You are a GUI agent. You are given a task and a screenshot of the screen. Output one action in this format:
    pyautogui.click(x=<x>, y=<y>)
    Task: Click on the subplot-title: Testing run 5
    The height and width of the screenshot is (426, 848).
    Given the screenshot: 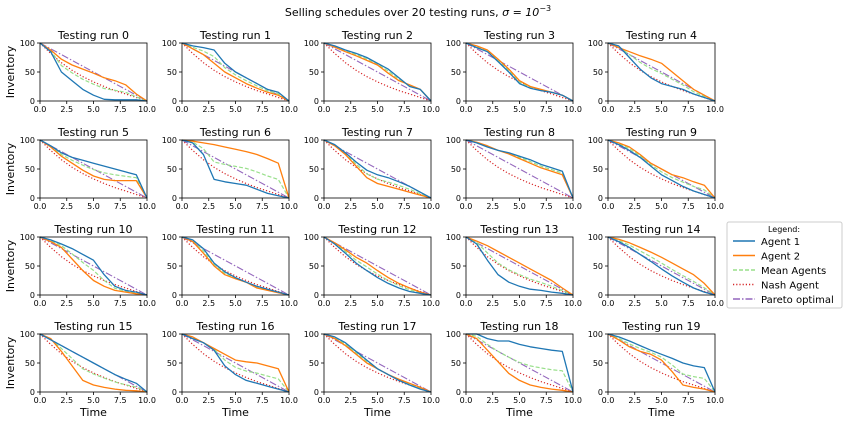 What is the action you would take?
    pyautogui.click(x=93, y=132)
    